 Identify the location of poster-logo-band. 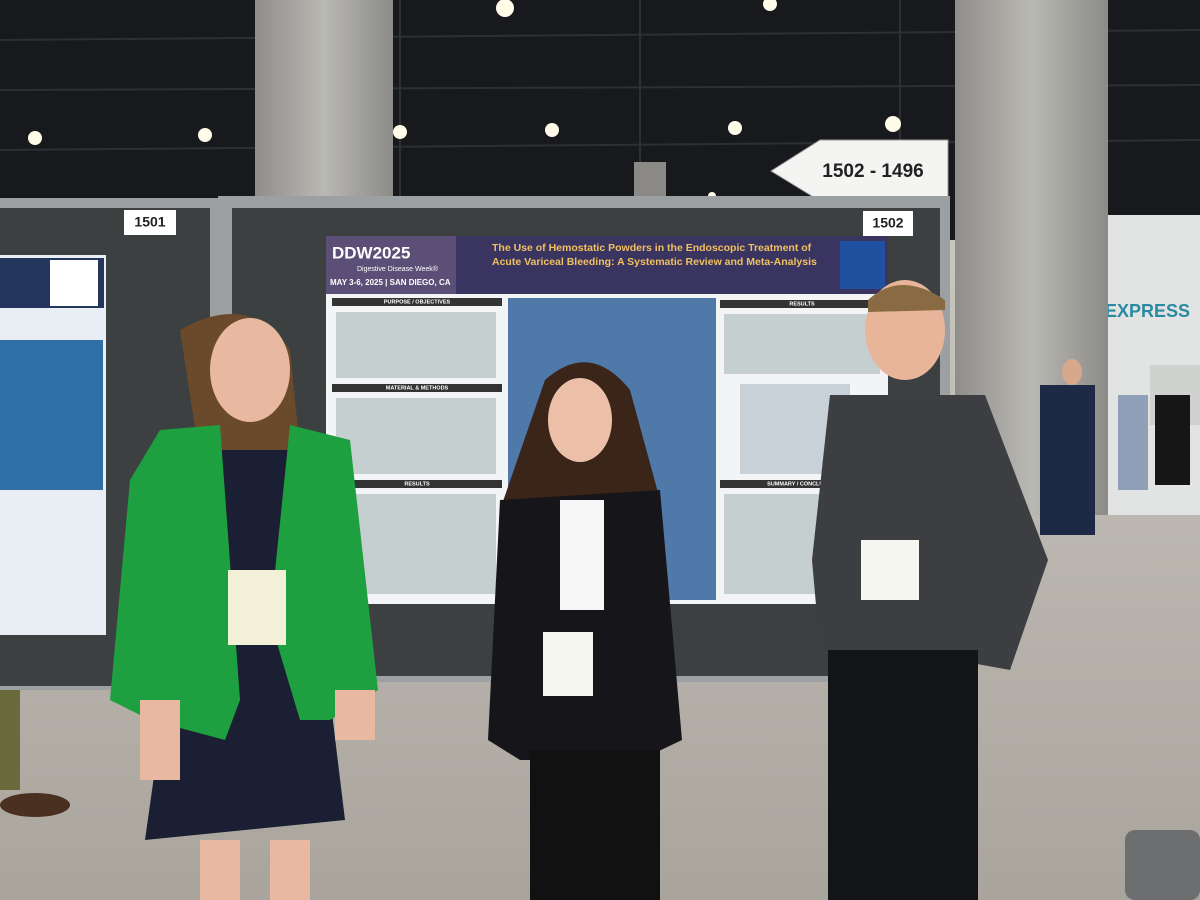
(391, 265).